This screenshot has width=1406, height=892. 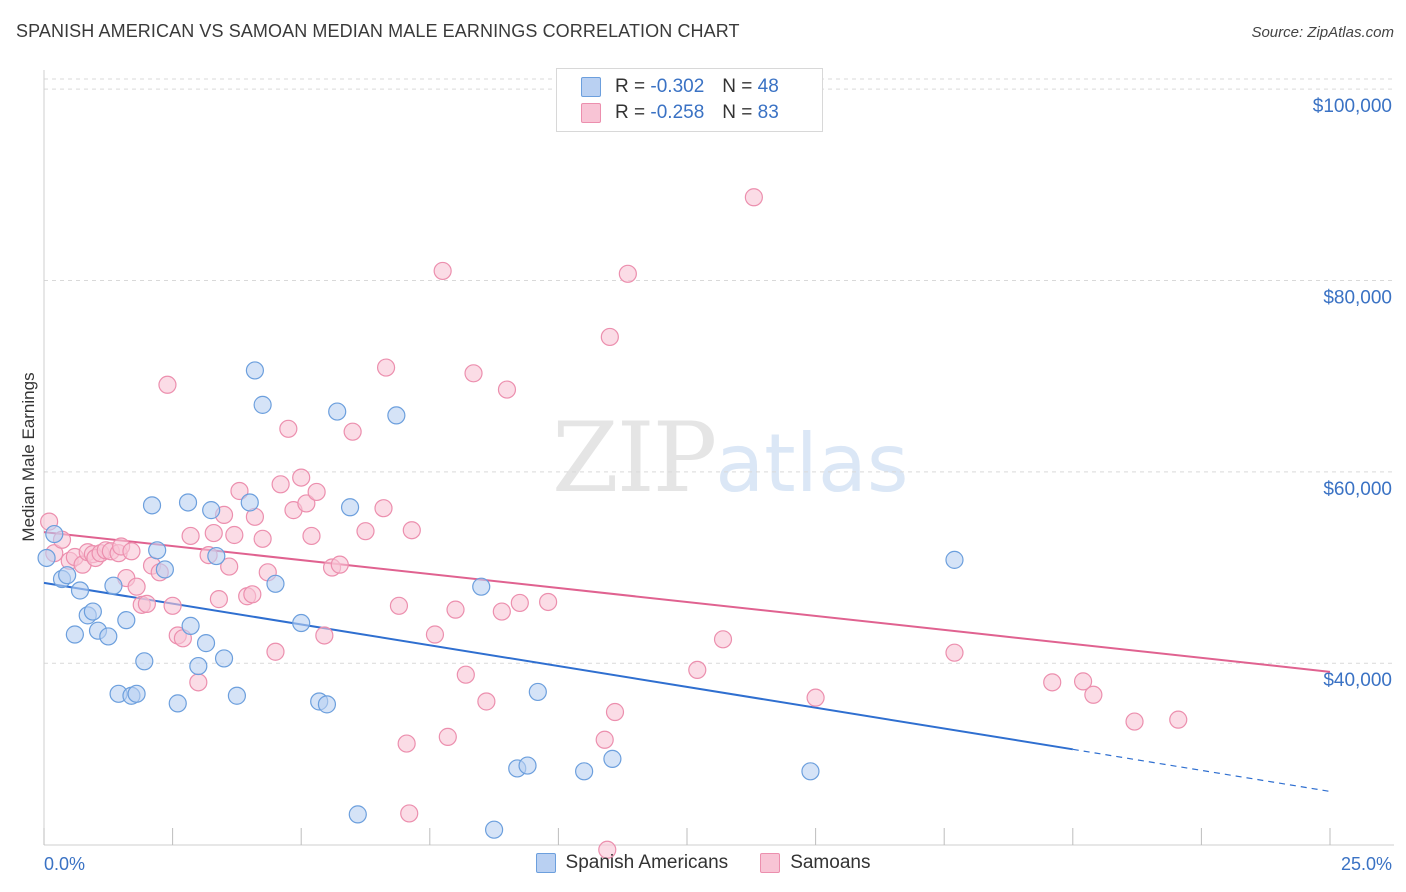 I want to click on legend-item-samoans: Samoans, so click(x=815, y=863).